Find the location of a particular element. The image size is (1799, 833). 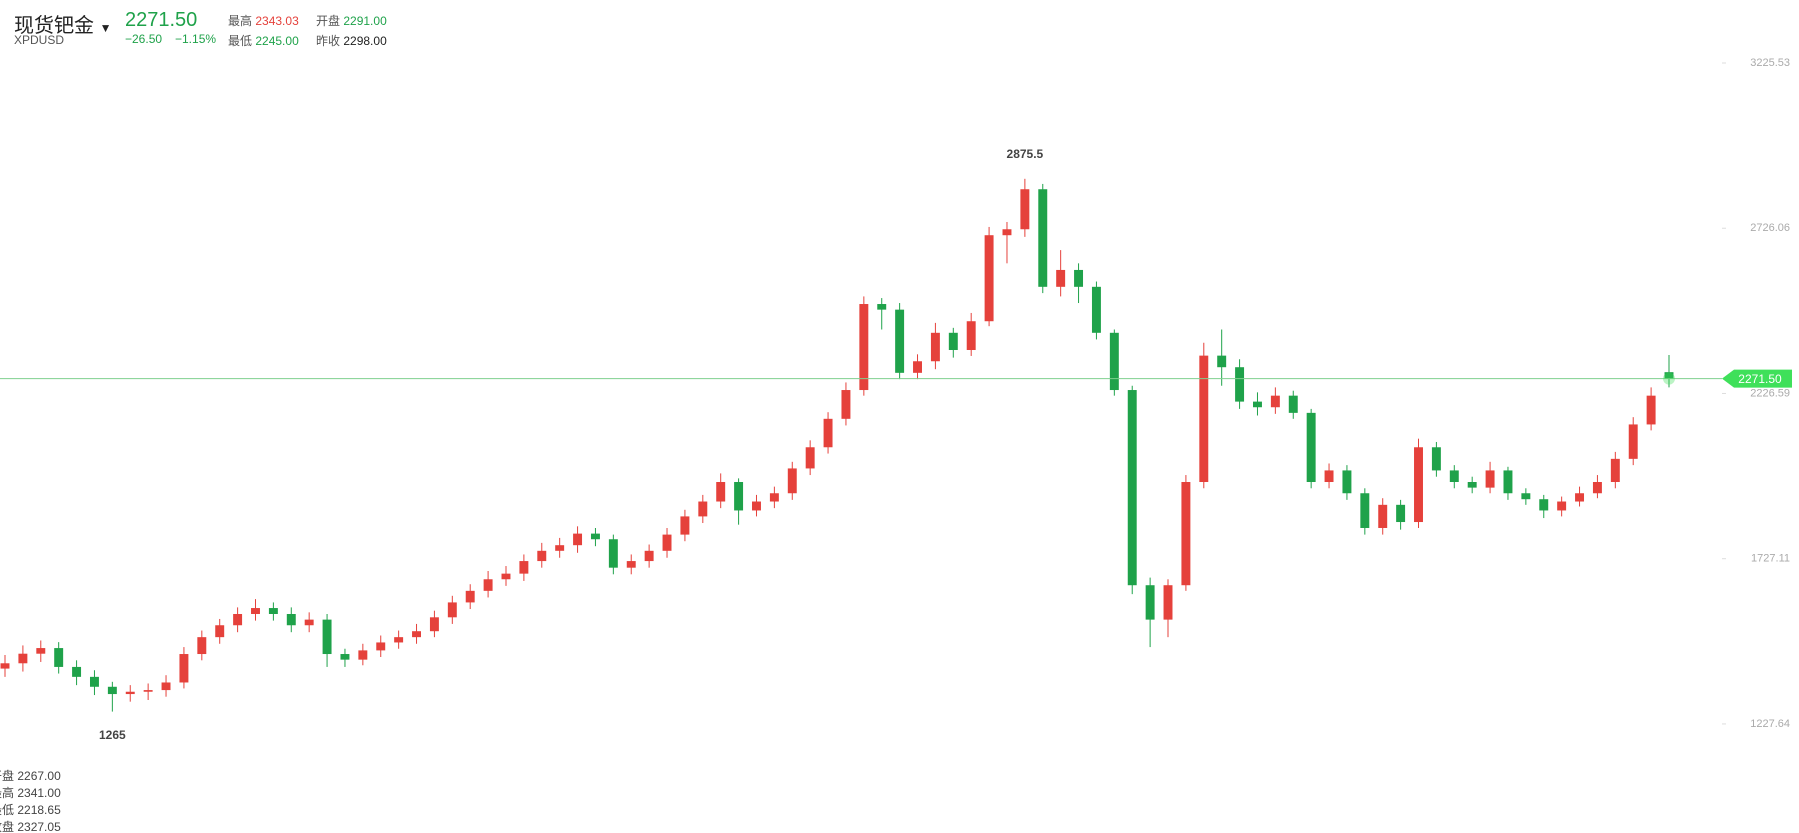

last-price-glow is located at coordinates (1669, 378).